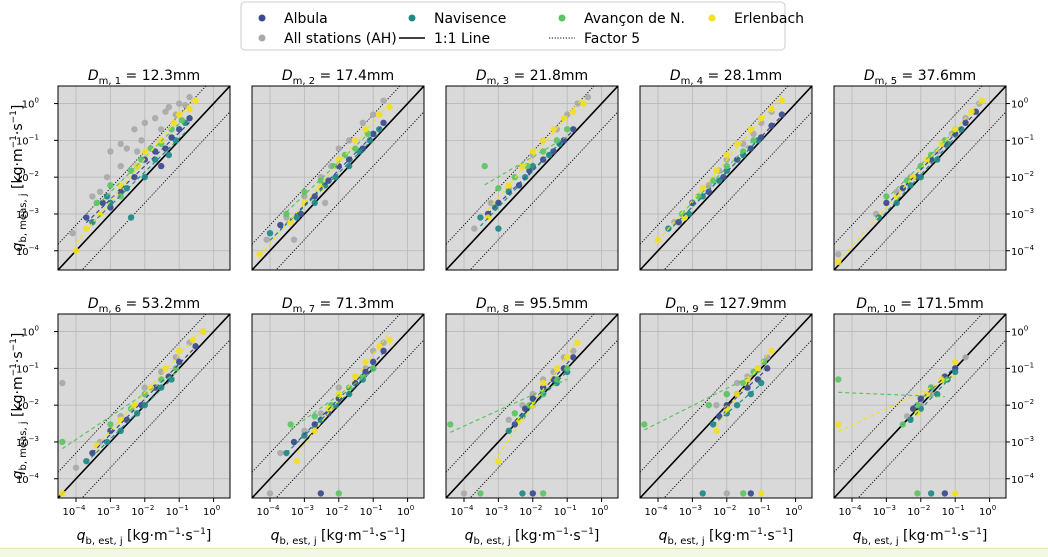  I want to click on legend-item: Factor 5, so click(594, 39).